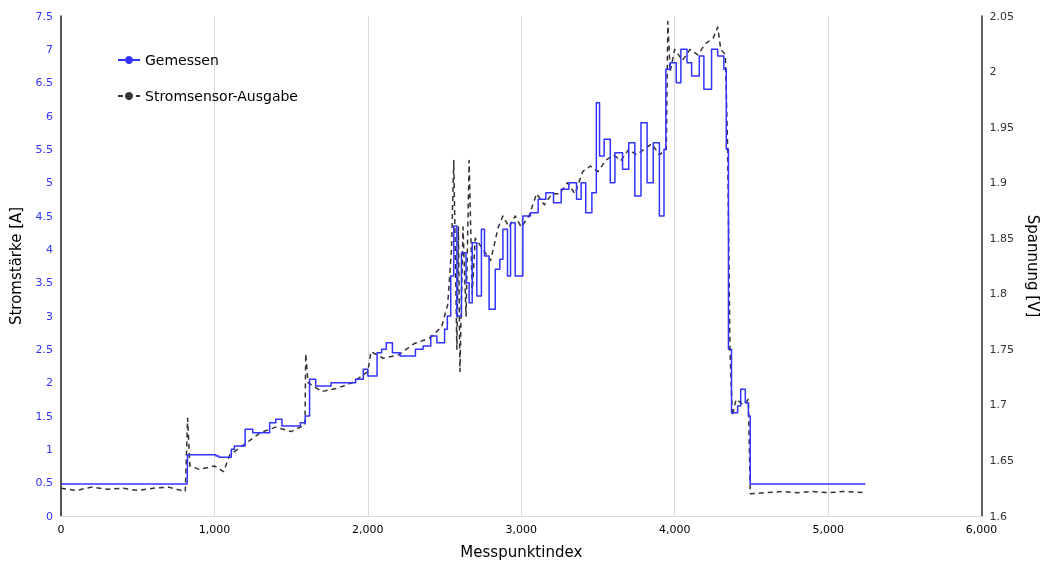  What do you see at coordinates (1002, 460) in the screenshot?
I see `y2-tick-label: 1.65` at bounding box center [1002, 460].